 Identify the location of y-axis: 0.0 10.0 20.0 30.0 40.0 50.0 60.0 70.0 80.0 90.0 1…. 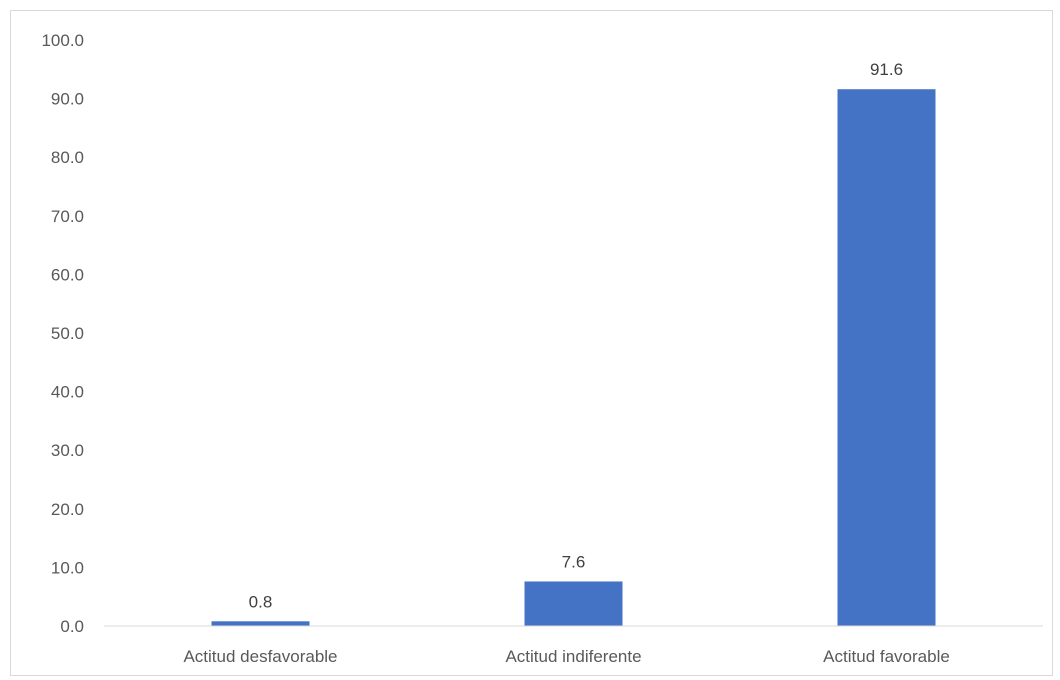
(62, 333).